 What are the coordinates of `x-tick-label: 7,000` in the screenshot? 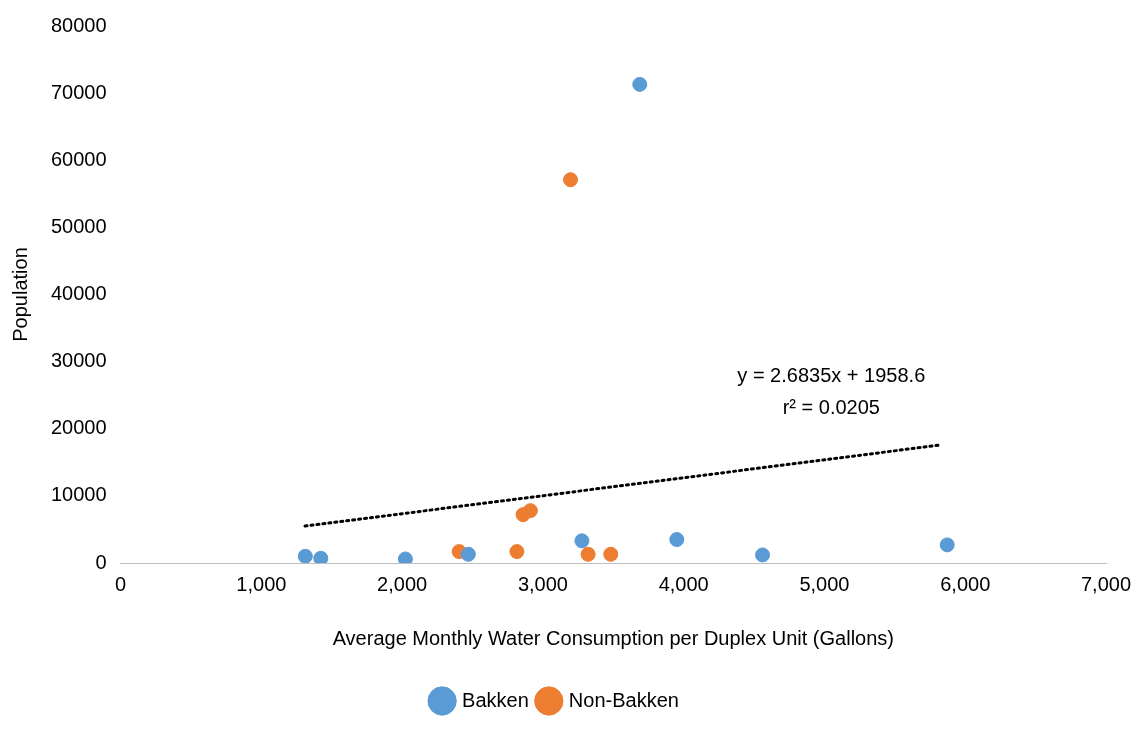 It's located at (1106, 583).